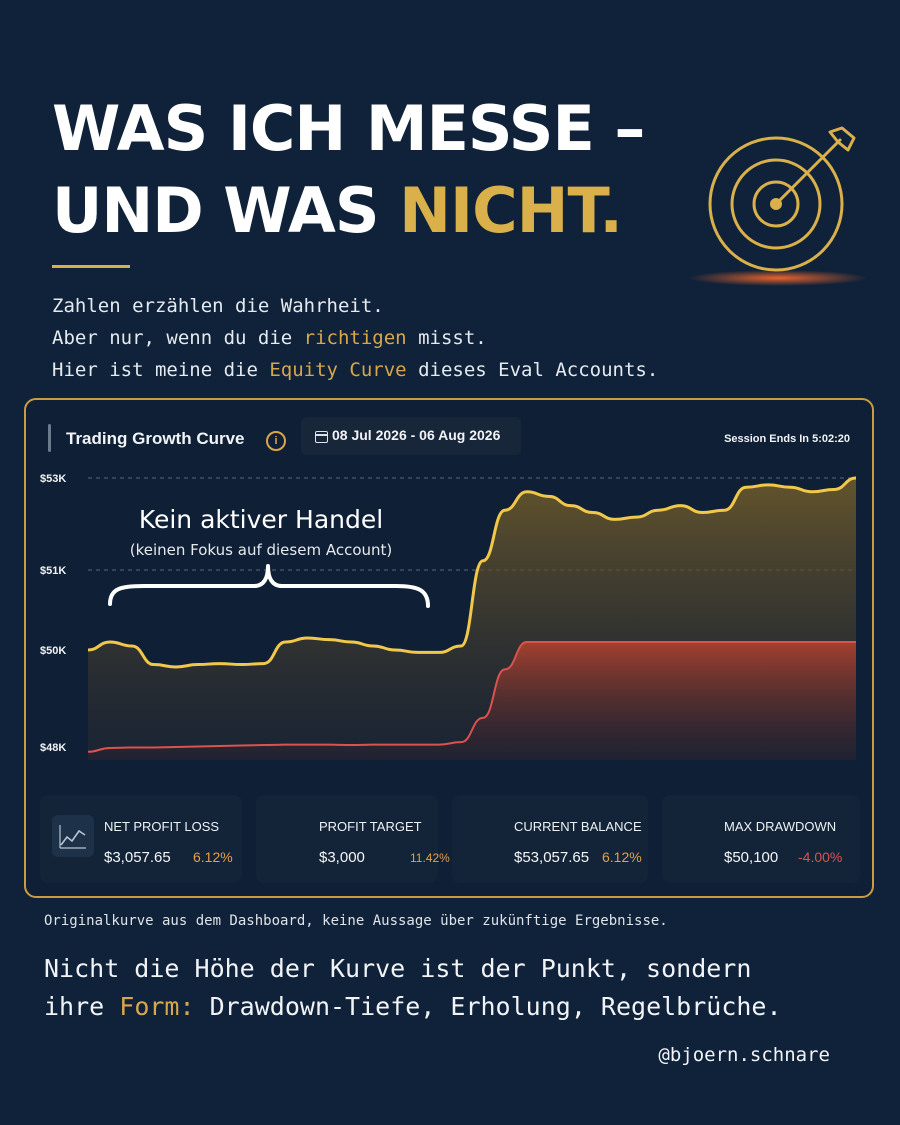  I want to click on brace-annotation, so click(269, 586).